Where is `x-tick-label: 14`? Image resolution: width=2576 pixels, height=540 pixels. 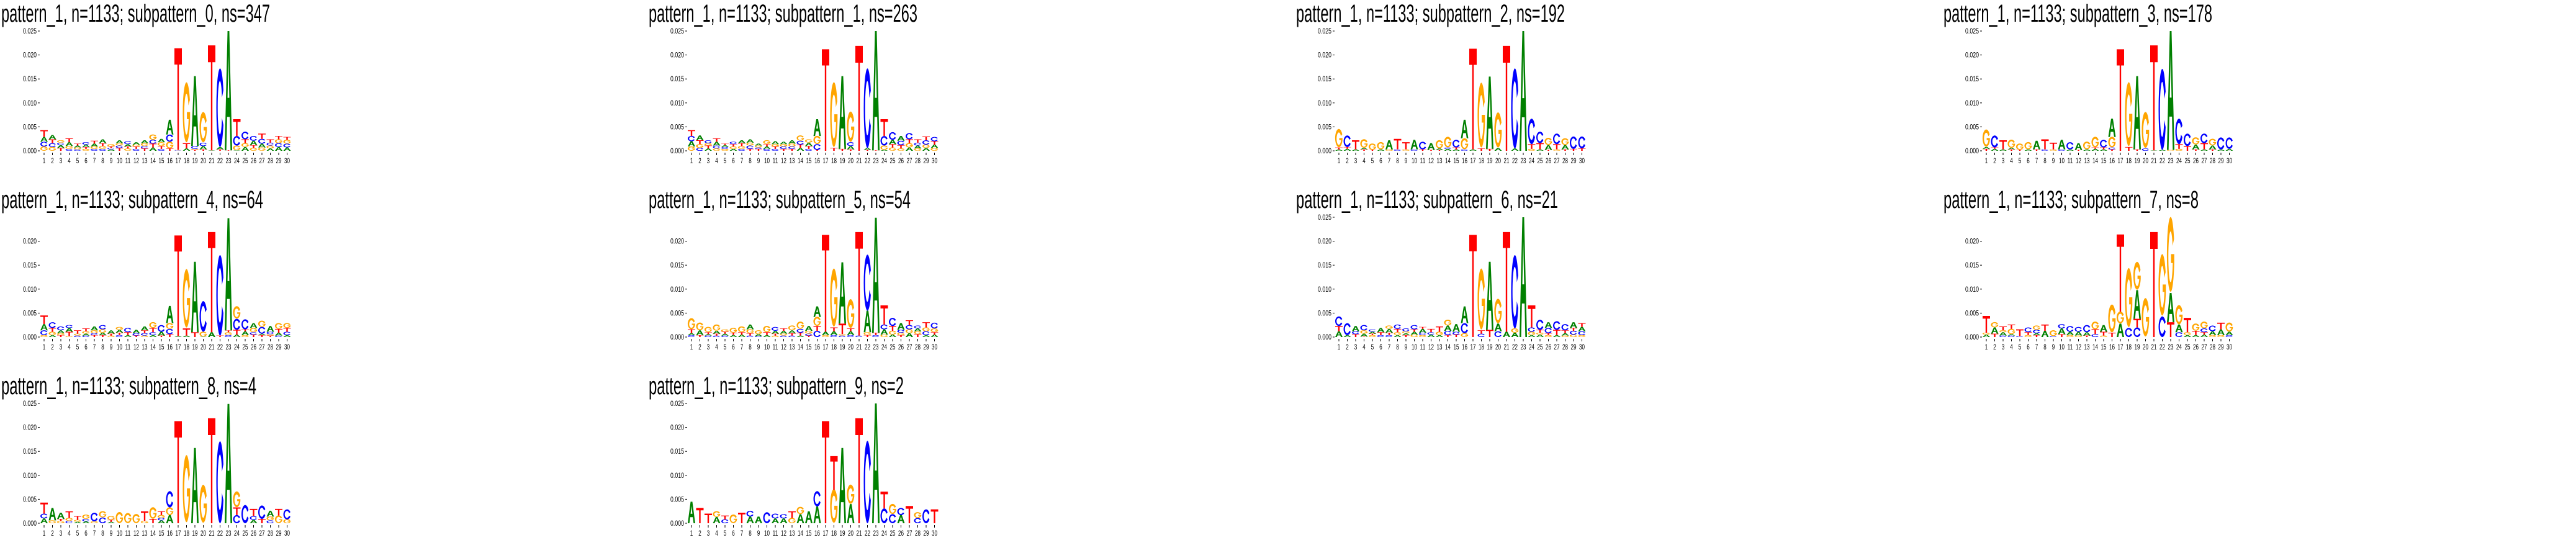 x-tick-label: 14 is located at coordinates (800, 533).